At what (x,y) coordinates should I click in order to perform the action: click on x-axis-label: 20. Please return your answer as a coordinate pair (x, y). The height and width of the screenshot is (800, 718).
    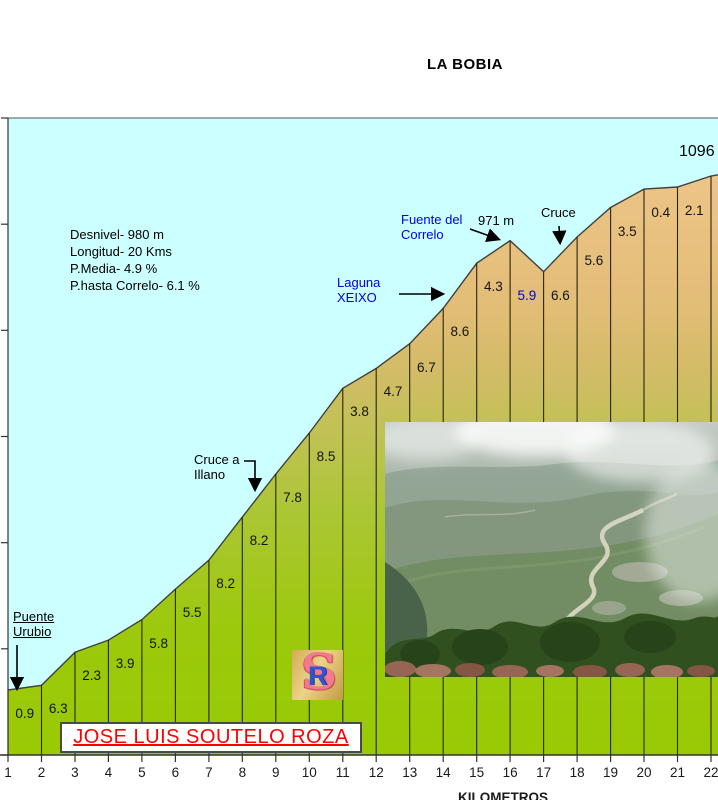
    Looking at the image, I should click on (644, 772).